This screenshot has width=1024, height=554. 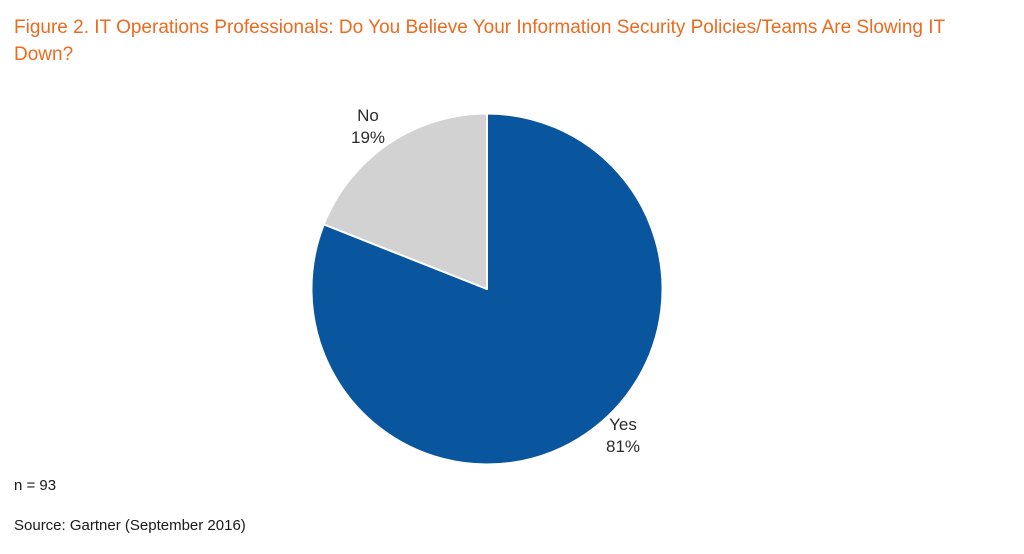 I want to click on pie-label-no: No 19%, so click(x=368, y=126).